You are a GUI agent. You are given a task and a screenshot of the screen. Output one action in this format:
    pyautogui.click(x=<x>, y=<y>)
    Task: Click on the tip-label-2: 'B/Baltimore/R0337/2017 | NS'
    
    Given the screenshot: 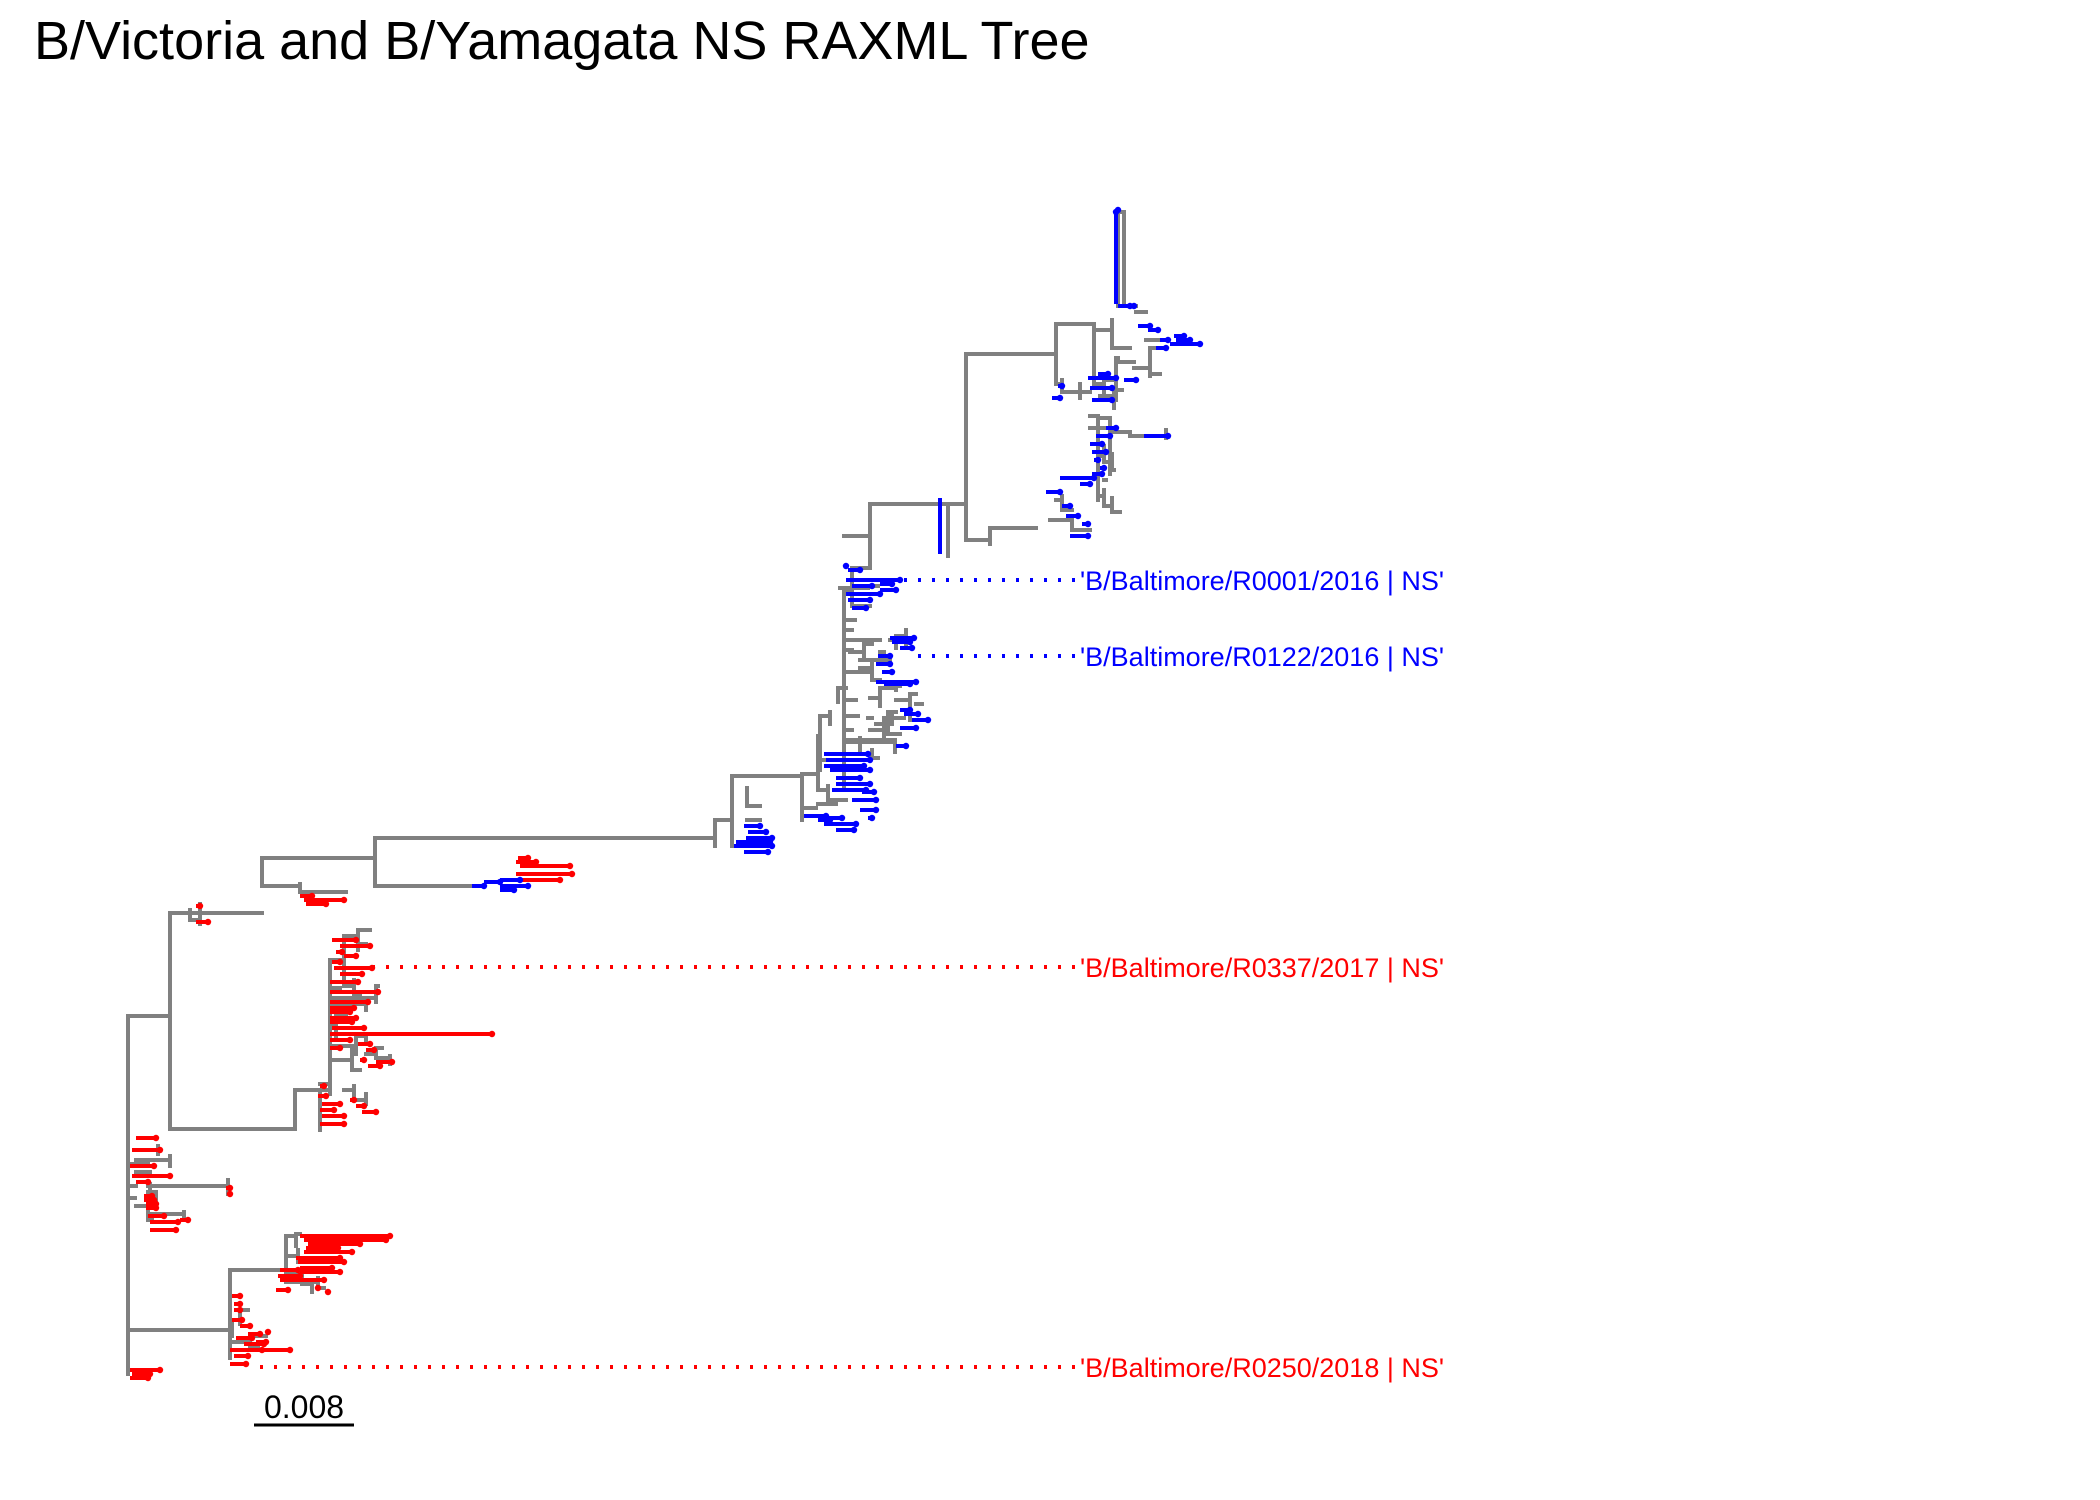 What is the action you would take?
    pyautogui.click(x=1262, y=968)
    